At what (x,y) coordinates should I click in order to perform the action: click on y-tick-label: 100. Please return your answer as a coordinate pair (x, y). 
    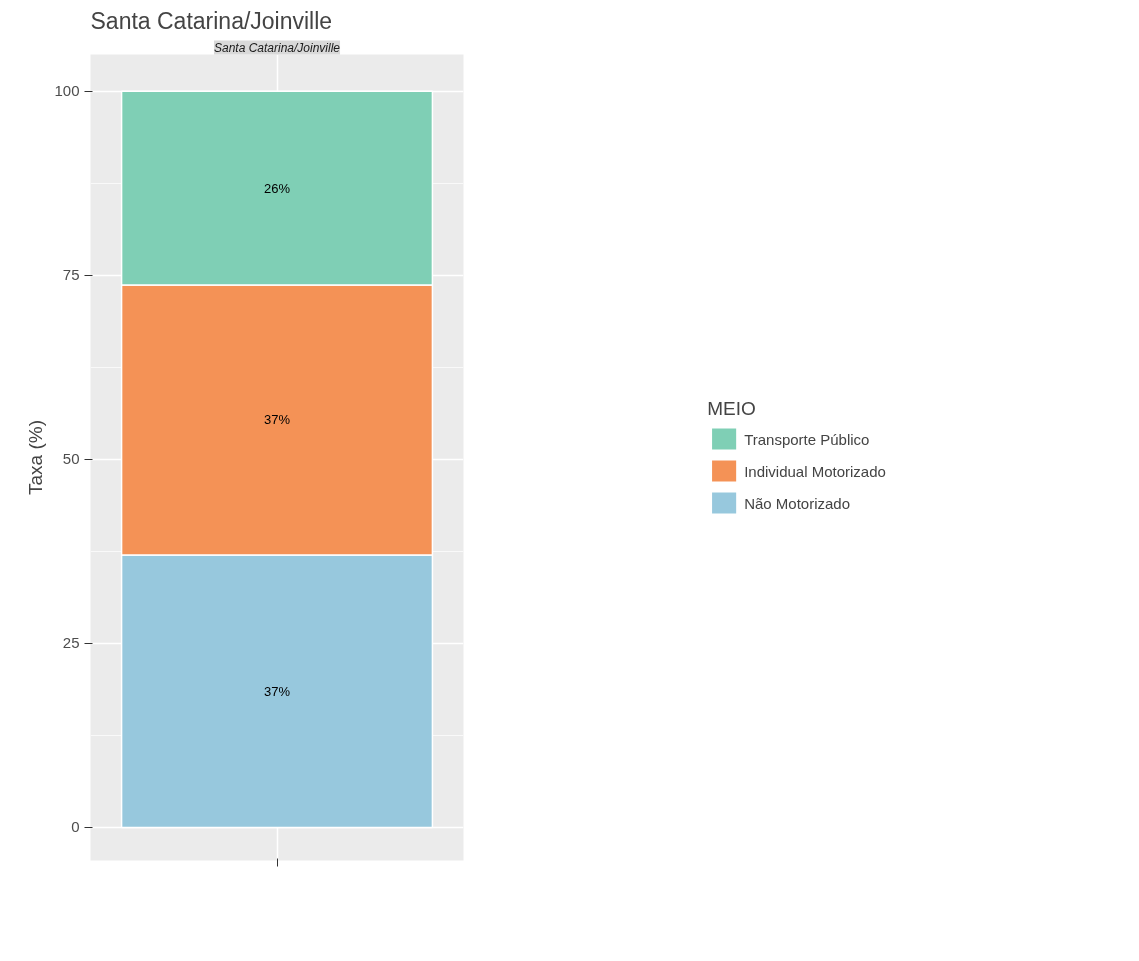
    Looking at the image, I should click on (67, 91).